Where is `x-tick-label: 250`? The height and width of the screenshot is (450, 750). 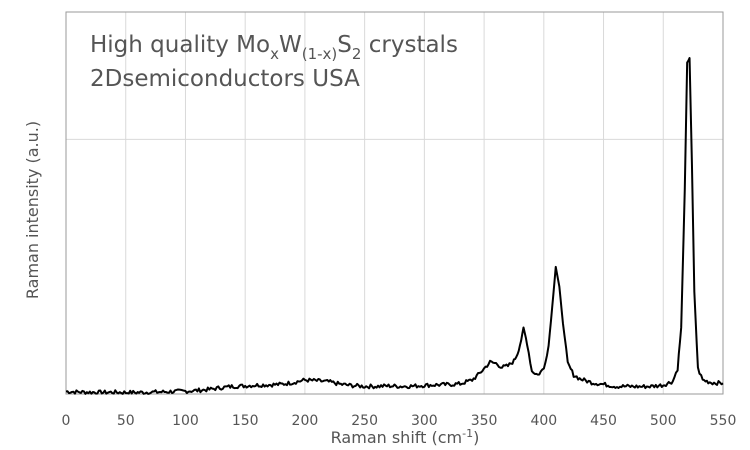
x-tick-label: 250 is located at coordinates (364, 421).